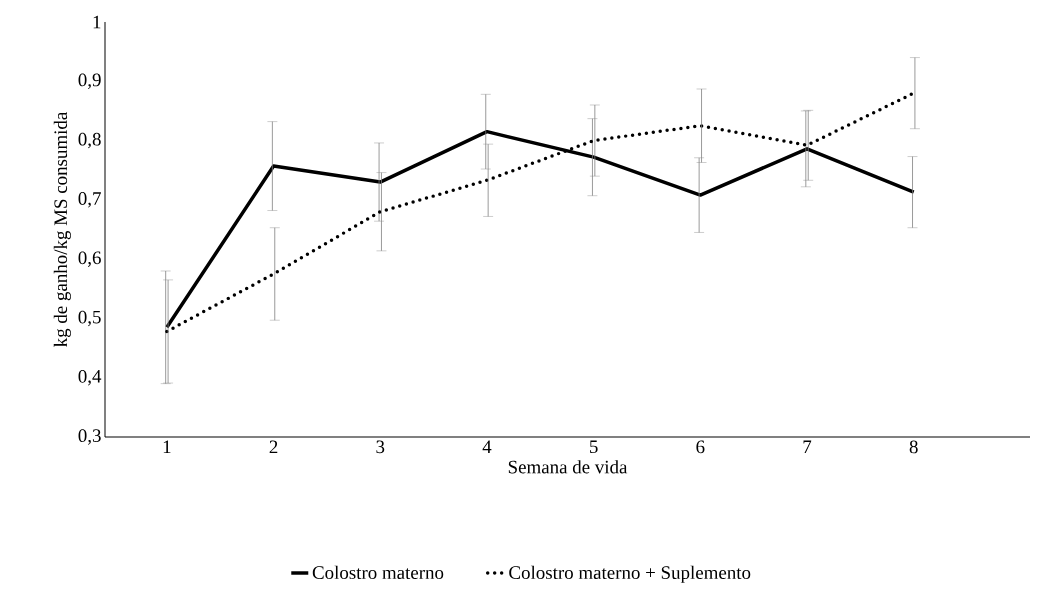 Image resolution: width=1047 pixels, height=603 pixels. Describe the element at coordinates (594, 447) in the screenshot. I see `x-tick-label: 5` at that location.